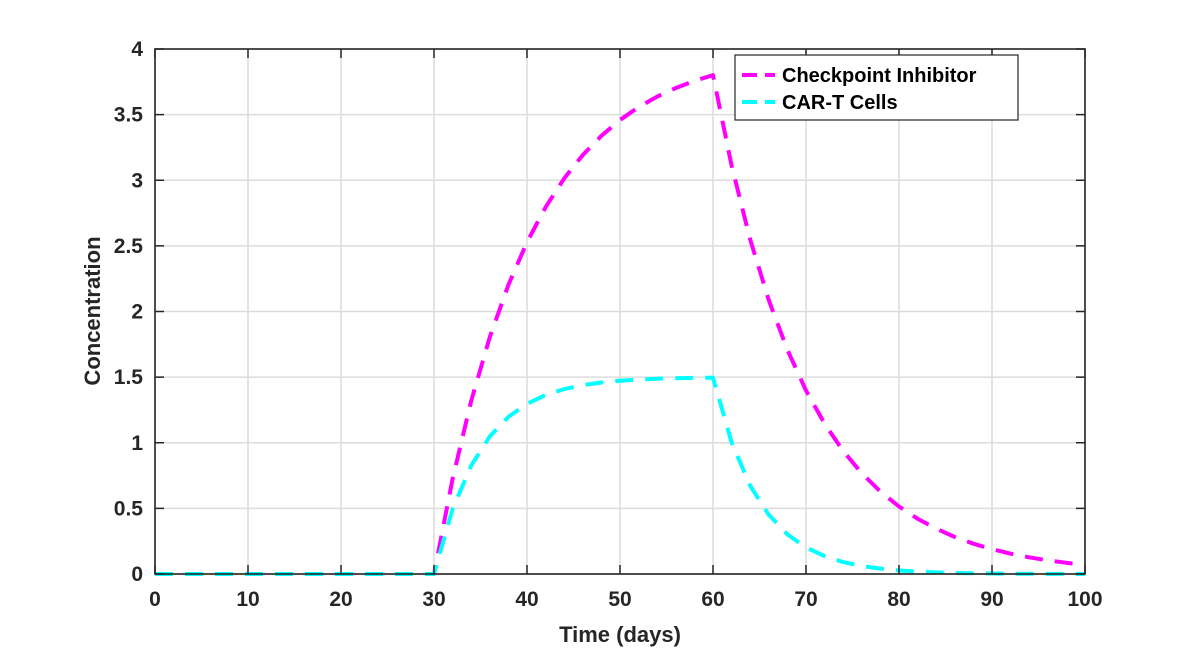 Image resolution: width=1200 pixels, height=650 pixels. I want to click on x-tick-label: 80, so click(898, 599).